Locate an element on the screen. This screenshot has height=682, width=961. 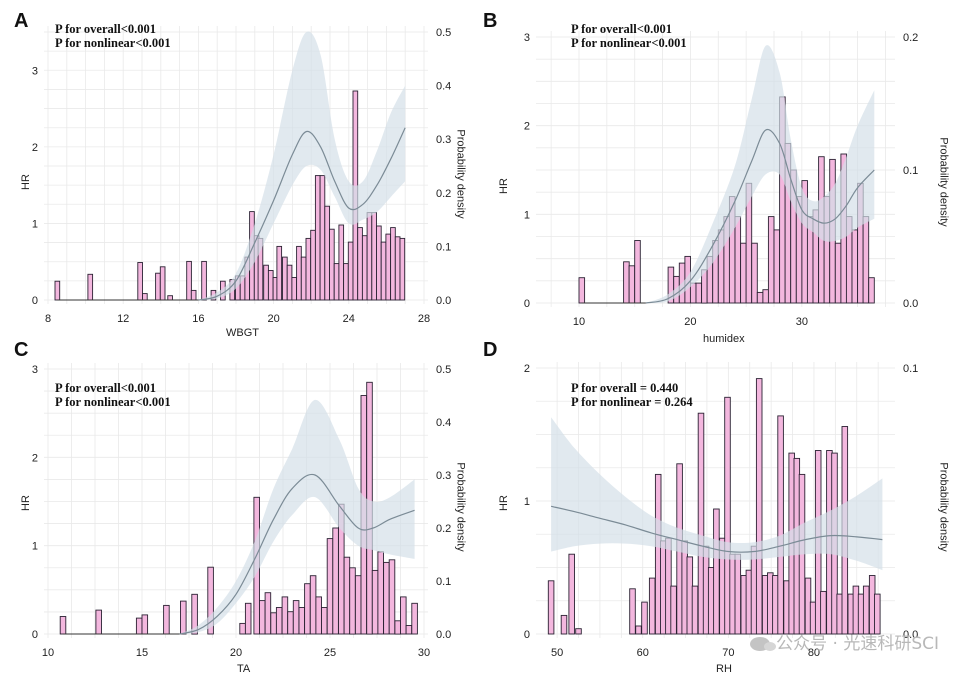
ci-band-d is located at coordinates (717, 494).